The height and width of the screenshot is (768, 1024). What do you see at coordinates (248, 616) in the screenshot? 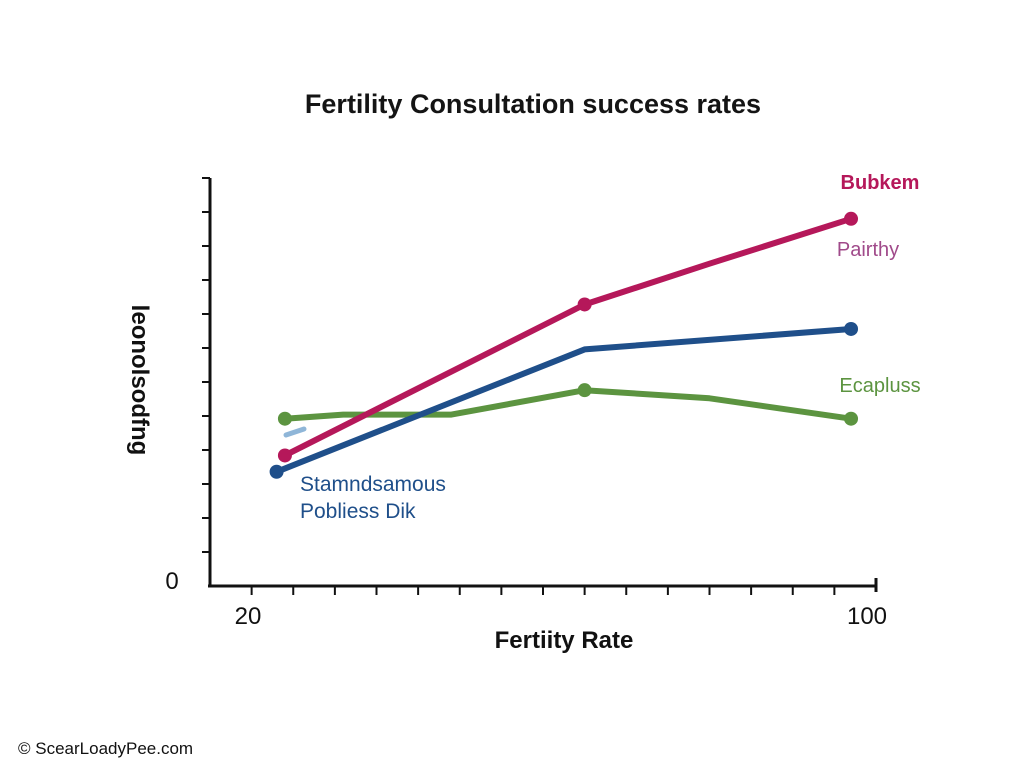
I see `x-tick-label-20: 20` at bounding box center [248, 616].